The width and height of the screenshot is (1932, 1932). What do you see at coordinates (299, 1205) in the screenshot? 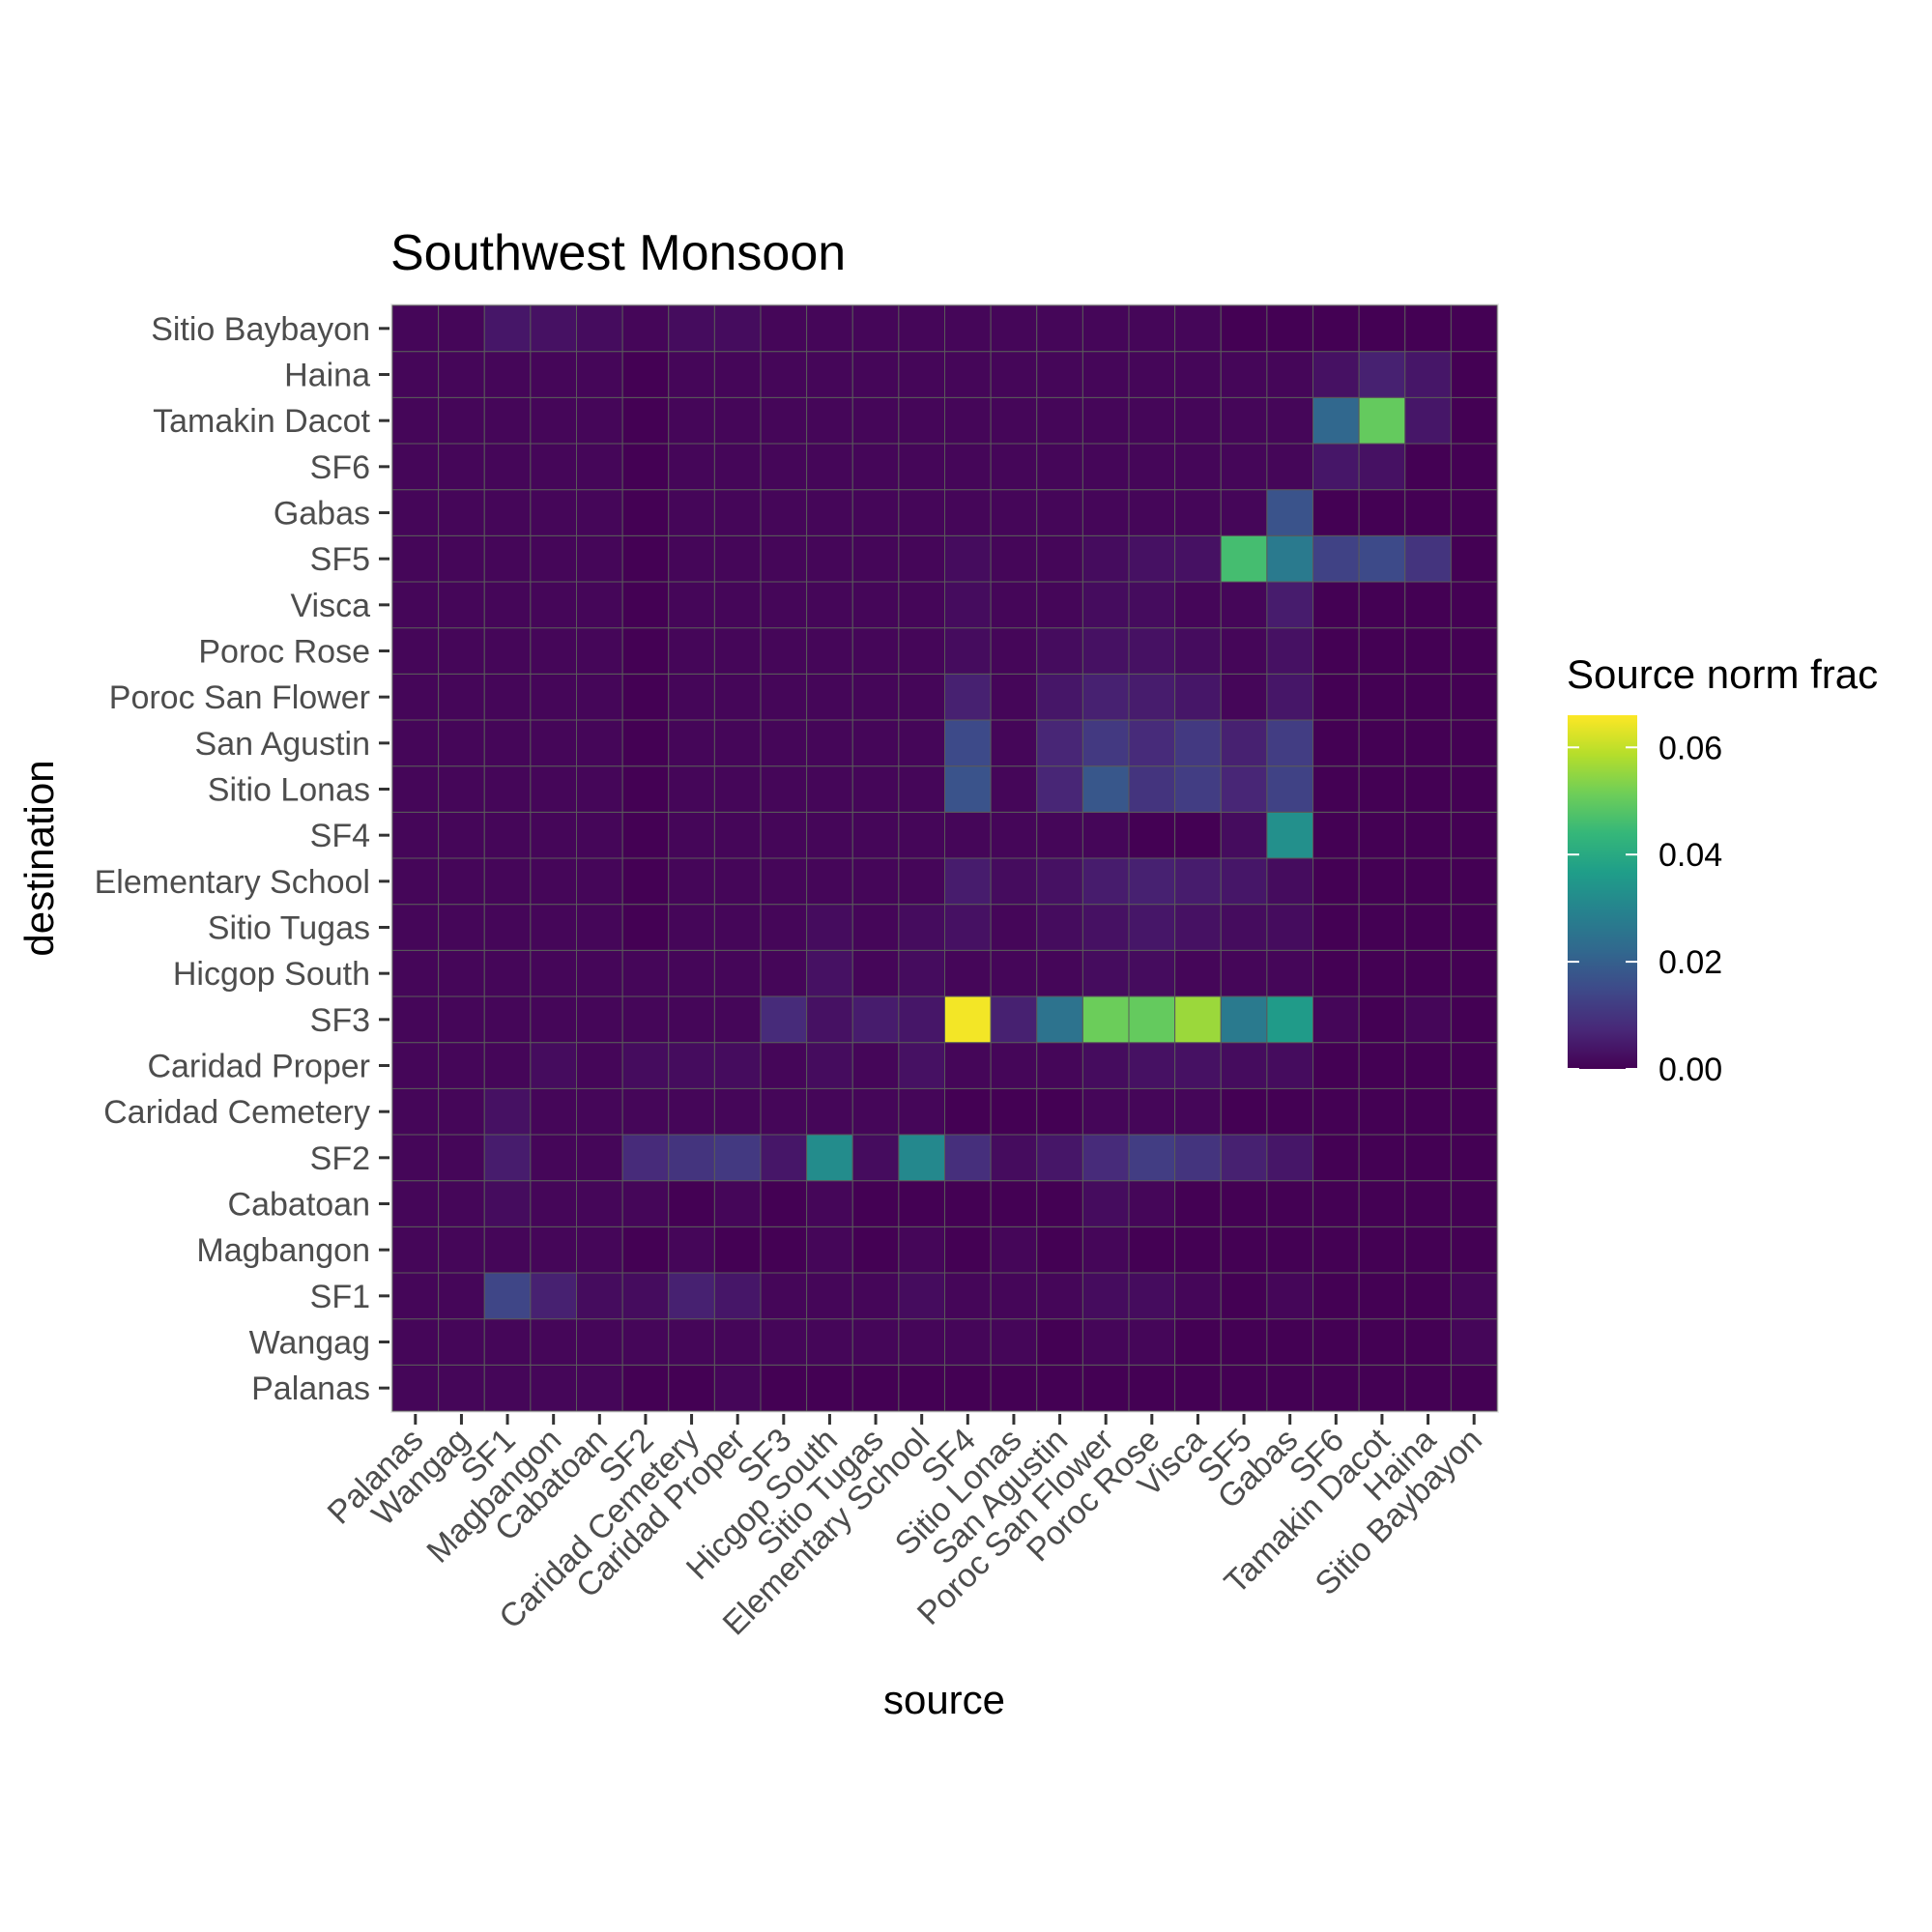
I see `y-tick-label: Cabatoan` at bounding box center [299, 1205].